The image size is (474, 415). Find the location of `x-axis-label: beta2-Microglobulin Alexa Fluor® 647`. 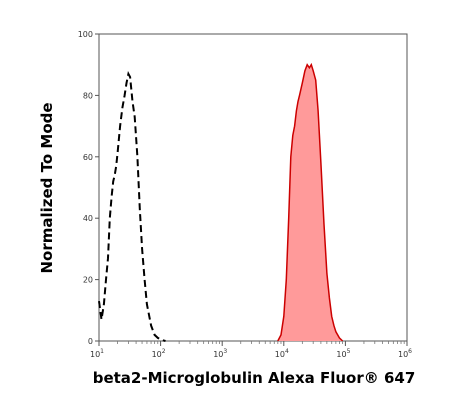

x-axis-label: beta2-Microglobulin Alexa Fluor® 647 is located at coordinates (254, 378).